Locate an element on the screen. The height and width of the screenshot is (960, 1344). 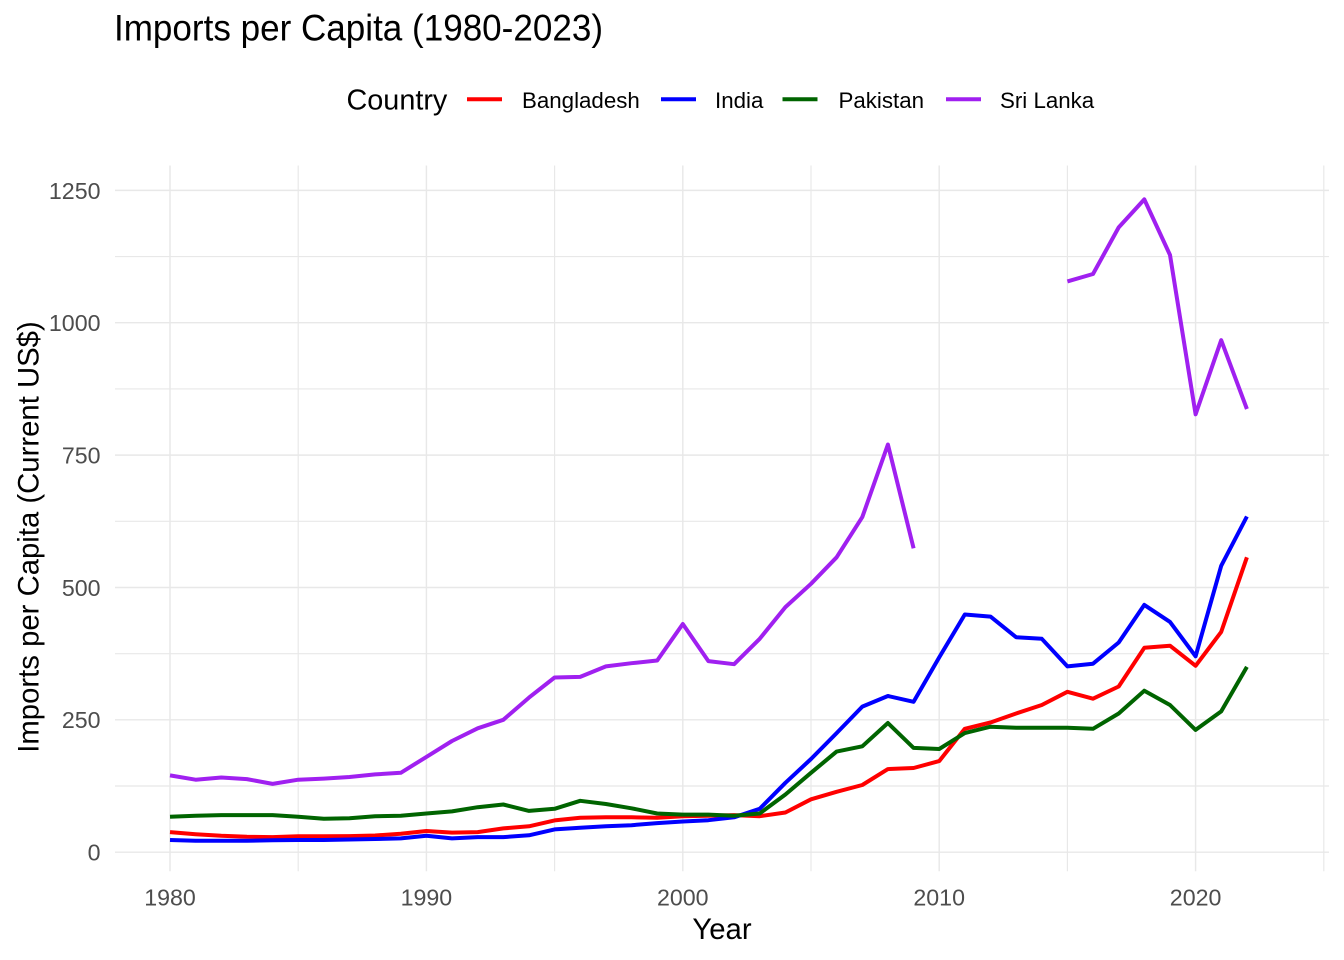
svg-text: India is located at coordinates (739, 100).